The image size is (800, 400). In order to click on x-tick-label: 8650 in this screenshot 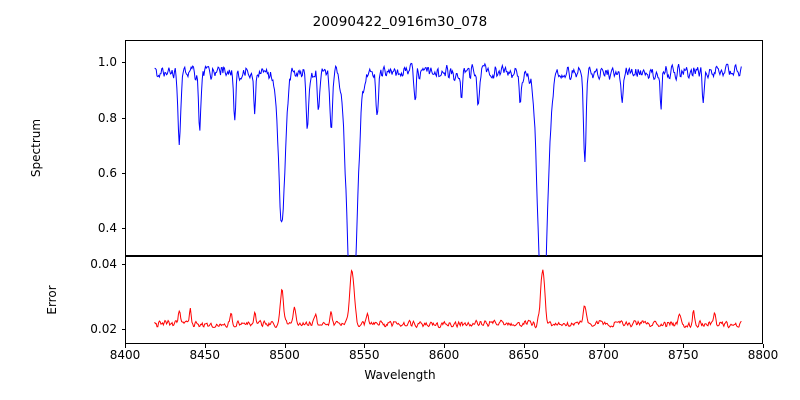, I will do `click(524, 355)`.